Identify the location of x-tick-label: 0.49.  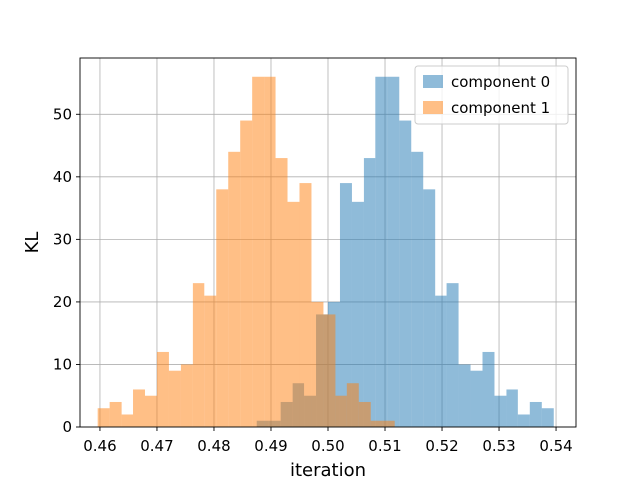
(270, 446).